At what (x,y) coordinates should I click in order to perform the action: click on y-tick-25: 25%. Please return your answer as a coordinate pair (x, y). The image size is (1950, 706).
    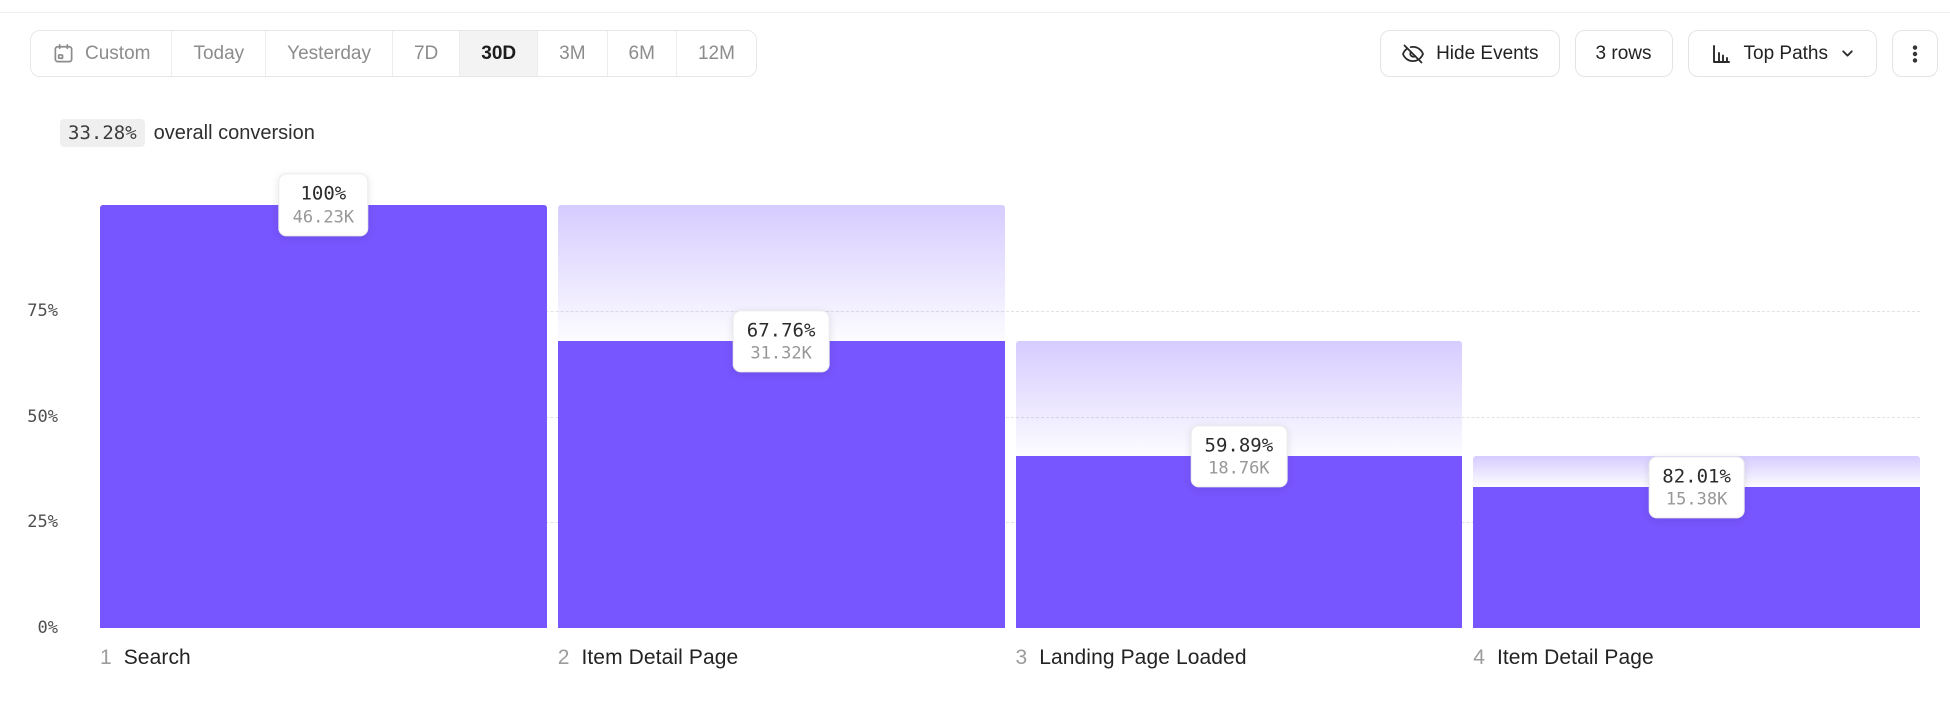
    Looking at the image, I should click on (42, 522).